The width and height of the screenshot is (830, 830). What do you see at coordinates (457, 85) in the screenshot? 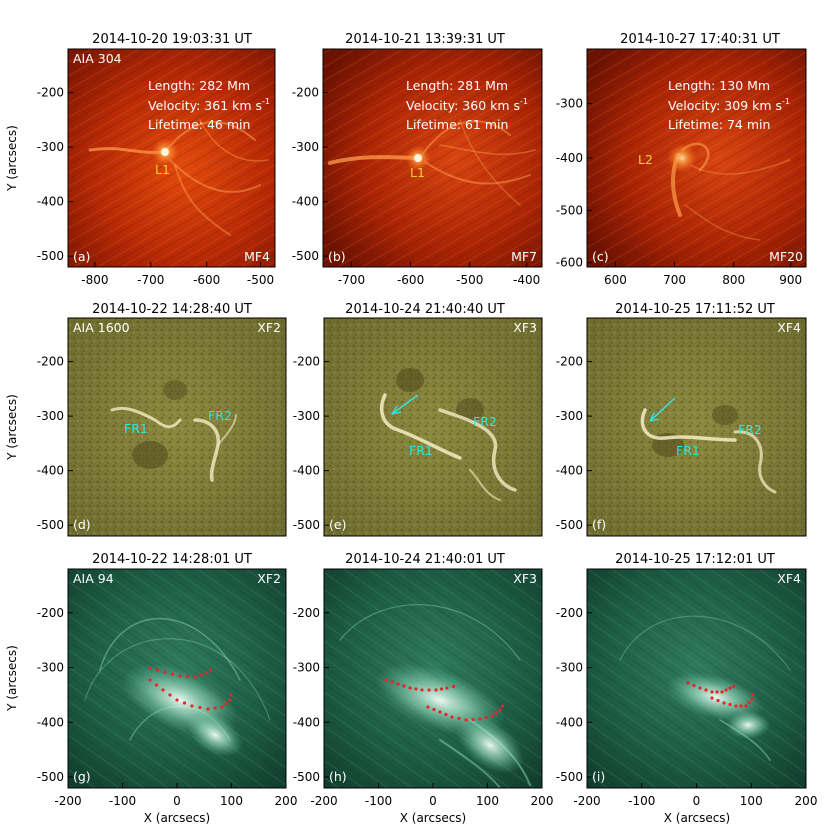
I see `panel-b-length: Length: 281 Mm` at bounding box center [457, 85].